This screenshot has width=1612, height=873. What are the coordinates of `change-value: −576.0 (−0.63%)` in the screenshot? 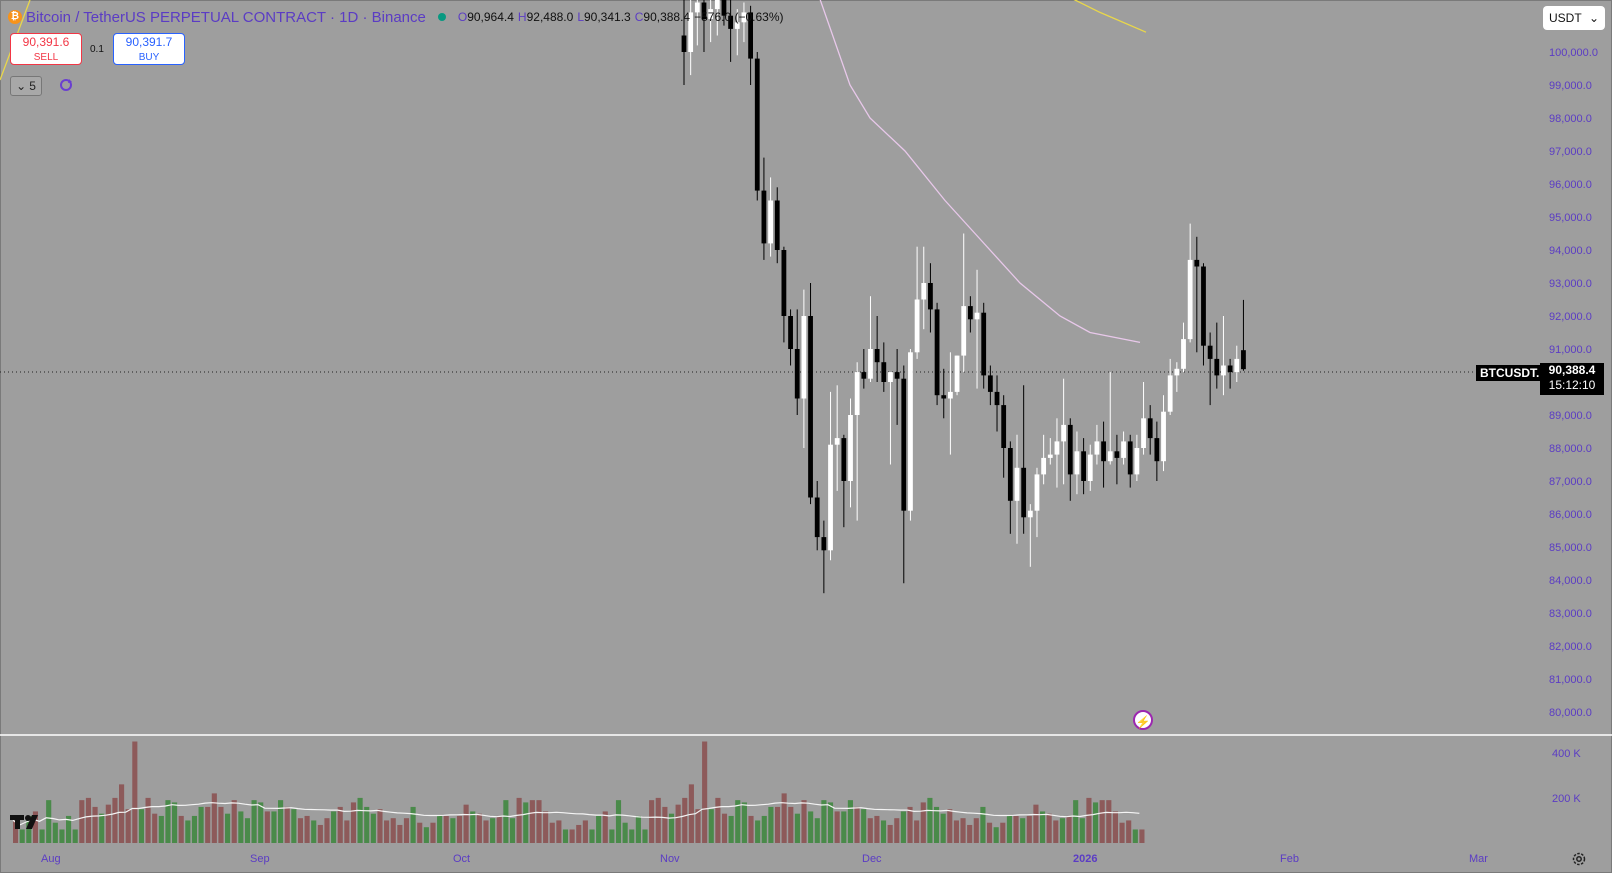 It's located at (739, 17).